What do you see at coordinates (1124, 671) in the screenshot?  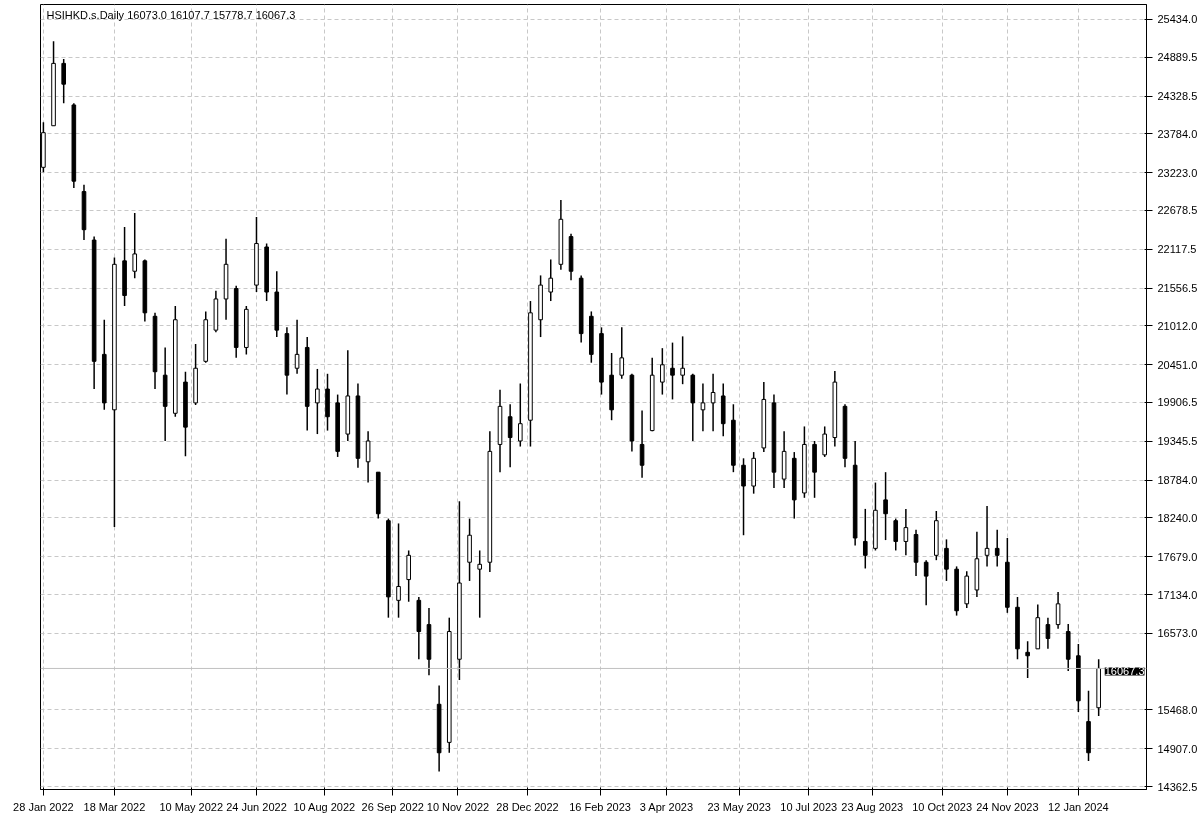 I see `ref-line-label: 16067.3` at bounding box center [1124, 671].